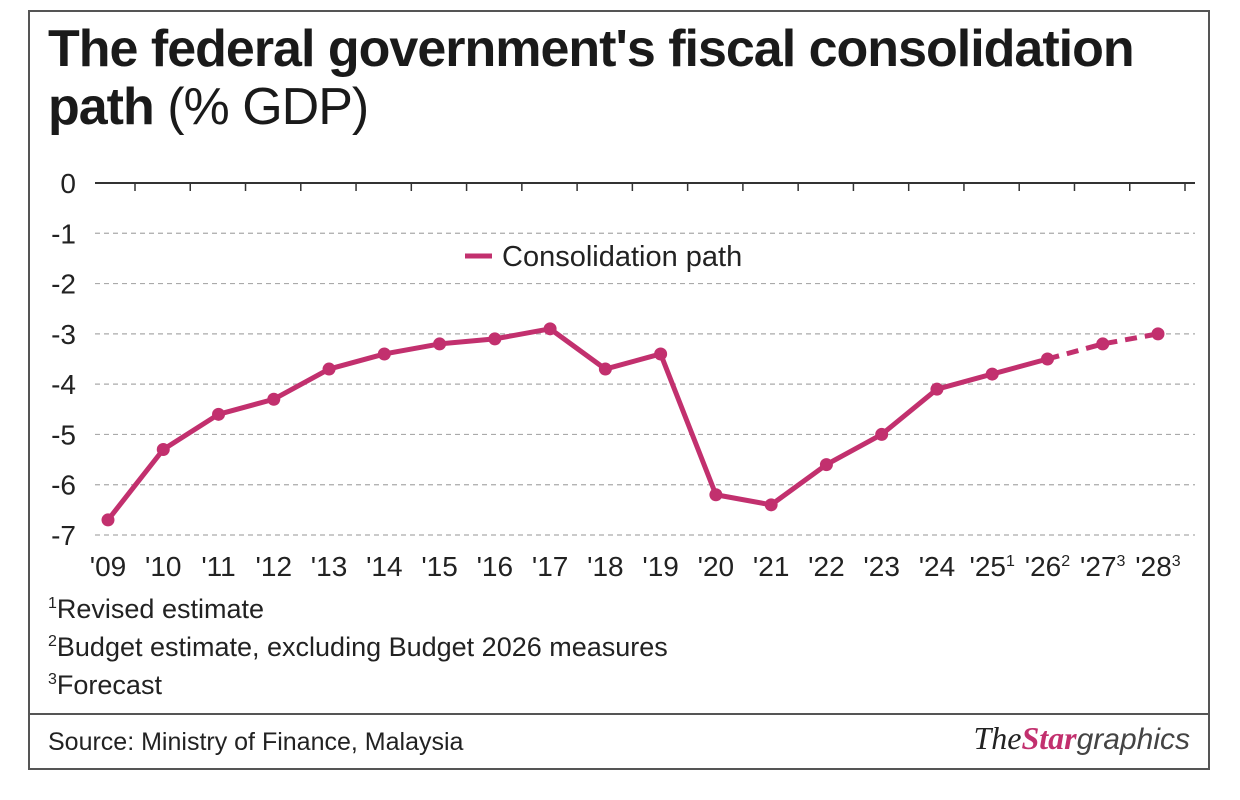  I want to click on x-tick-label: '14, so click(384, 566).